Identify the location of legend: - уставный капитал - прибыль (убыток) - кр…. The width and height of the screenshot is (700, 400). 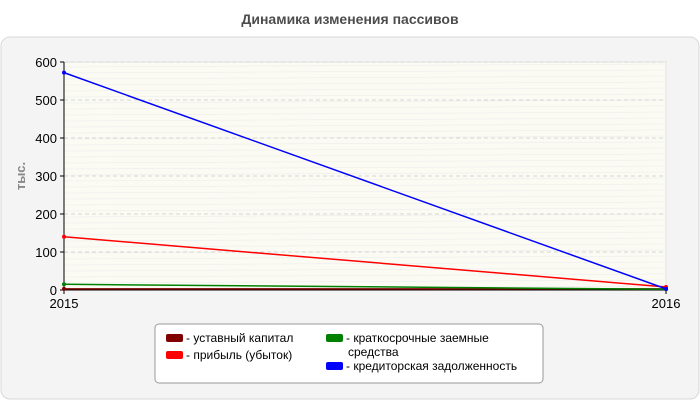
(349, 353).